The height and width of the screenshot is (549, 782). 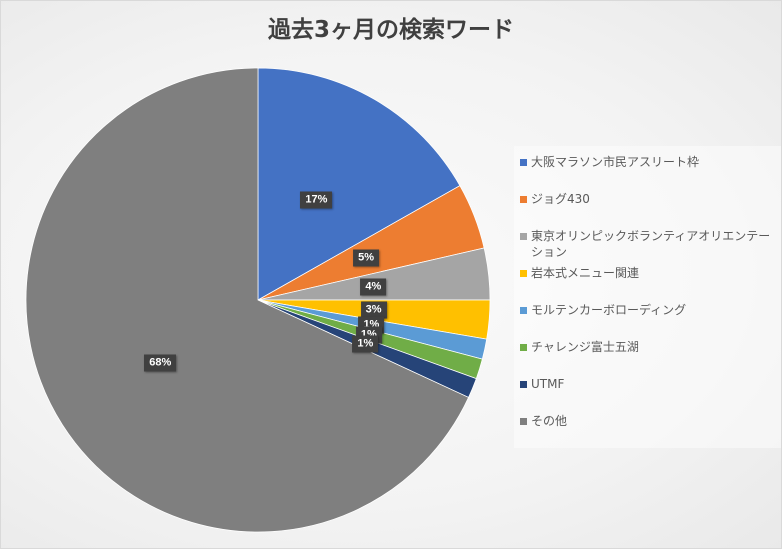 What do you see at coordinates (650, 357) in the screenshot?
I see `legend-item-6: チャレンジ富士五湖` at bounding box center [650, 357].